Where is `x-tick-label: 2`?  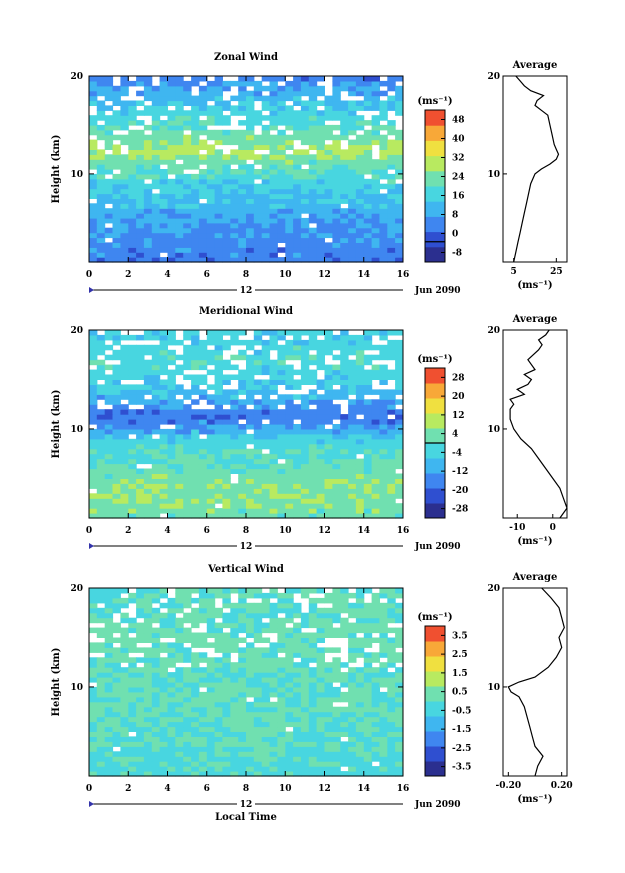
x-tick-label: 2 is located at coordinates (128, 275).